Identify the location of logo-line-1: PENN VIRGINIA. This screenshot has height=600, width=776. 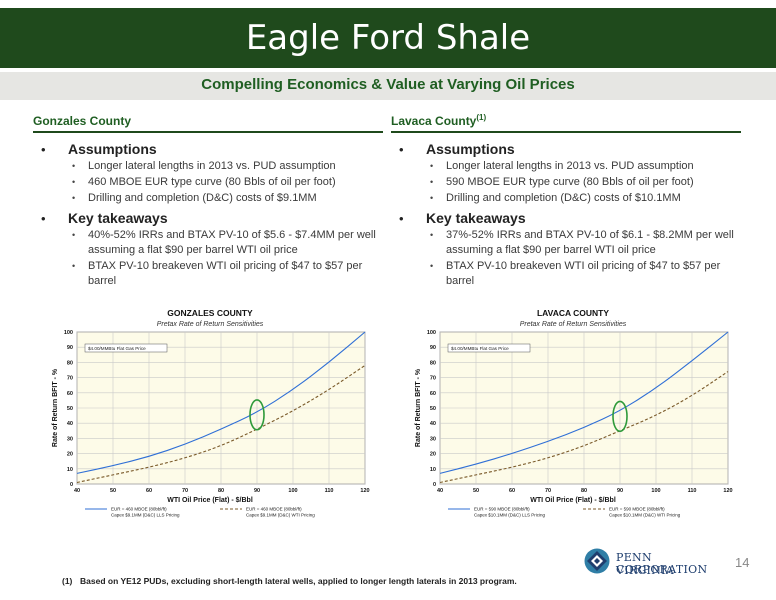
(645, 564).